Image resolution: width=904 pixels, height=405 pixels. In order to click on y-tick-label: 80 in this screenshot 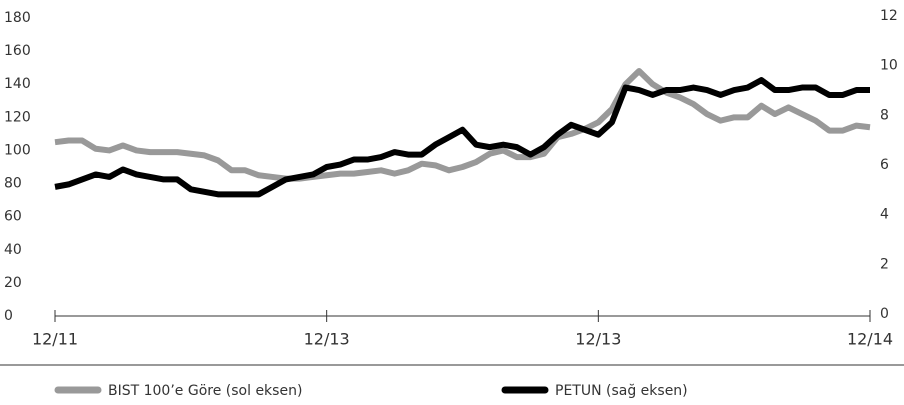, I will do `click(13, 184)`.